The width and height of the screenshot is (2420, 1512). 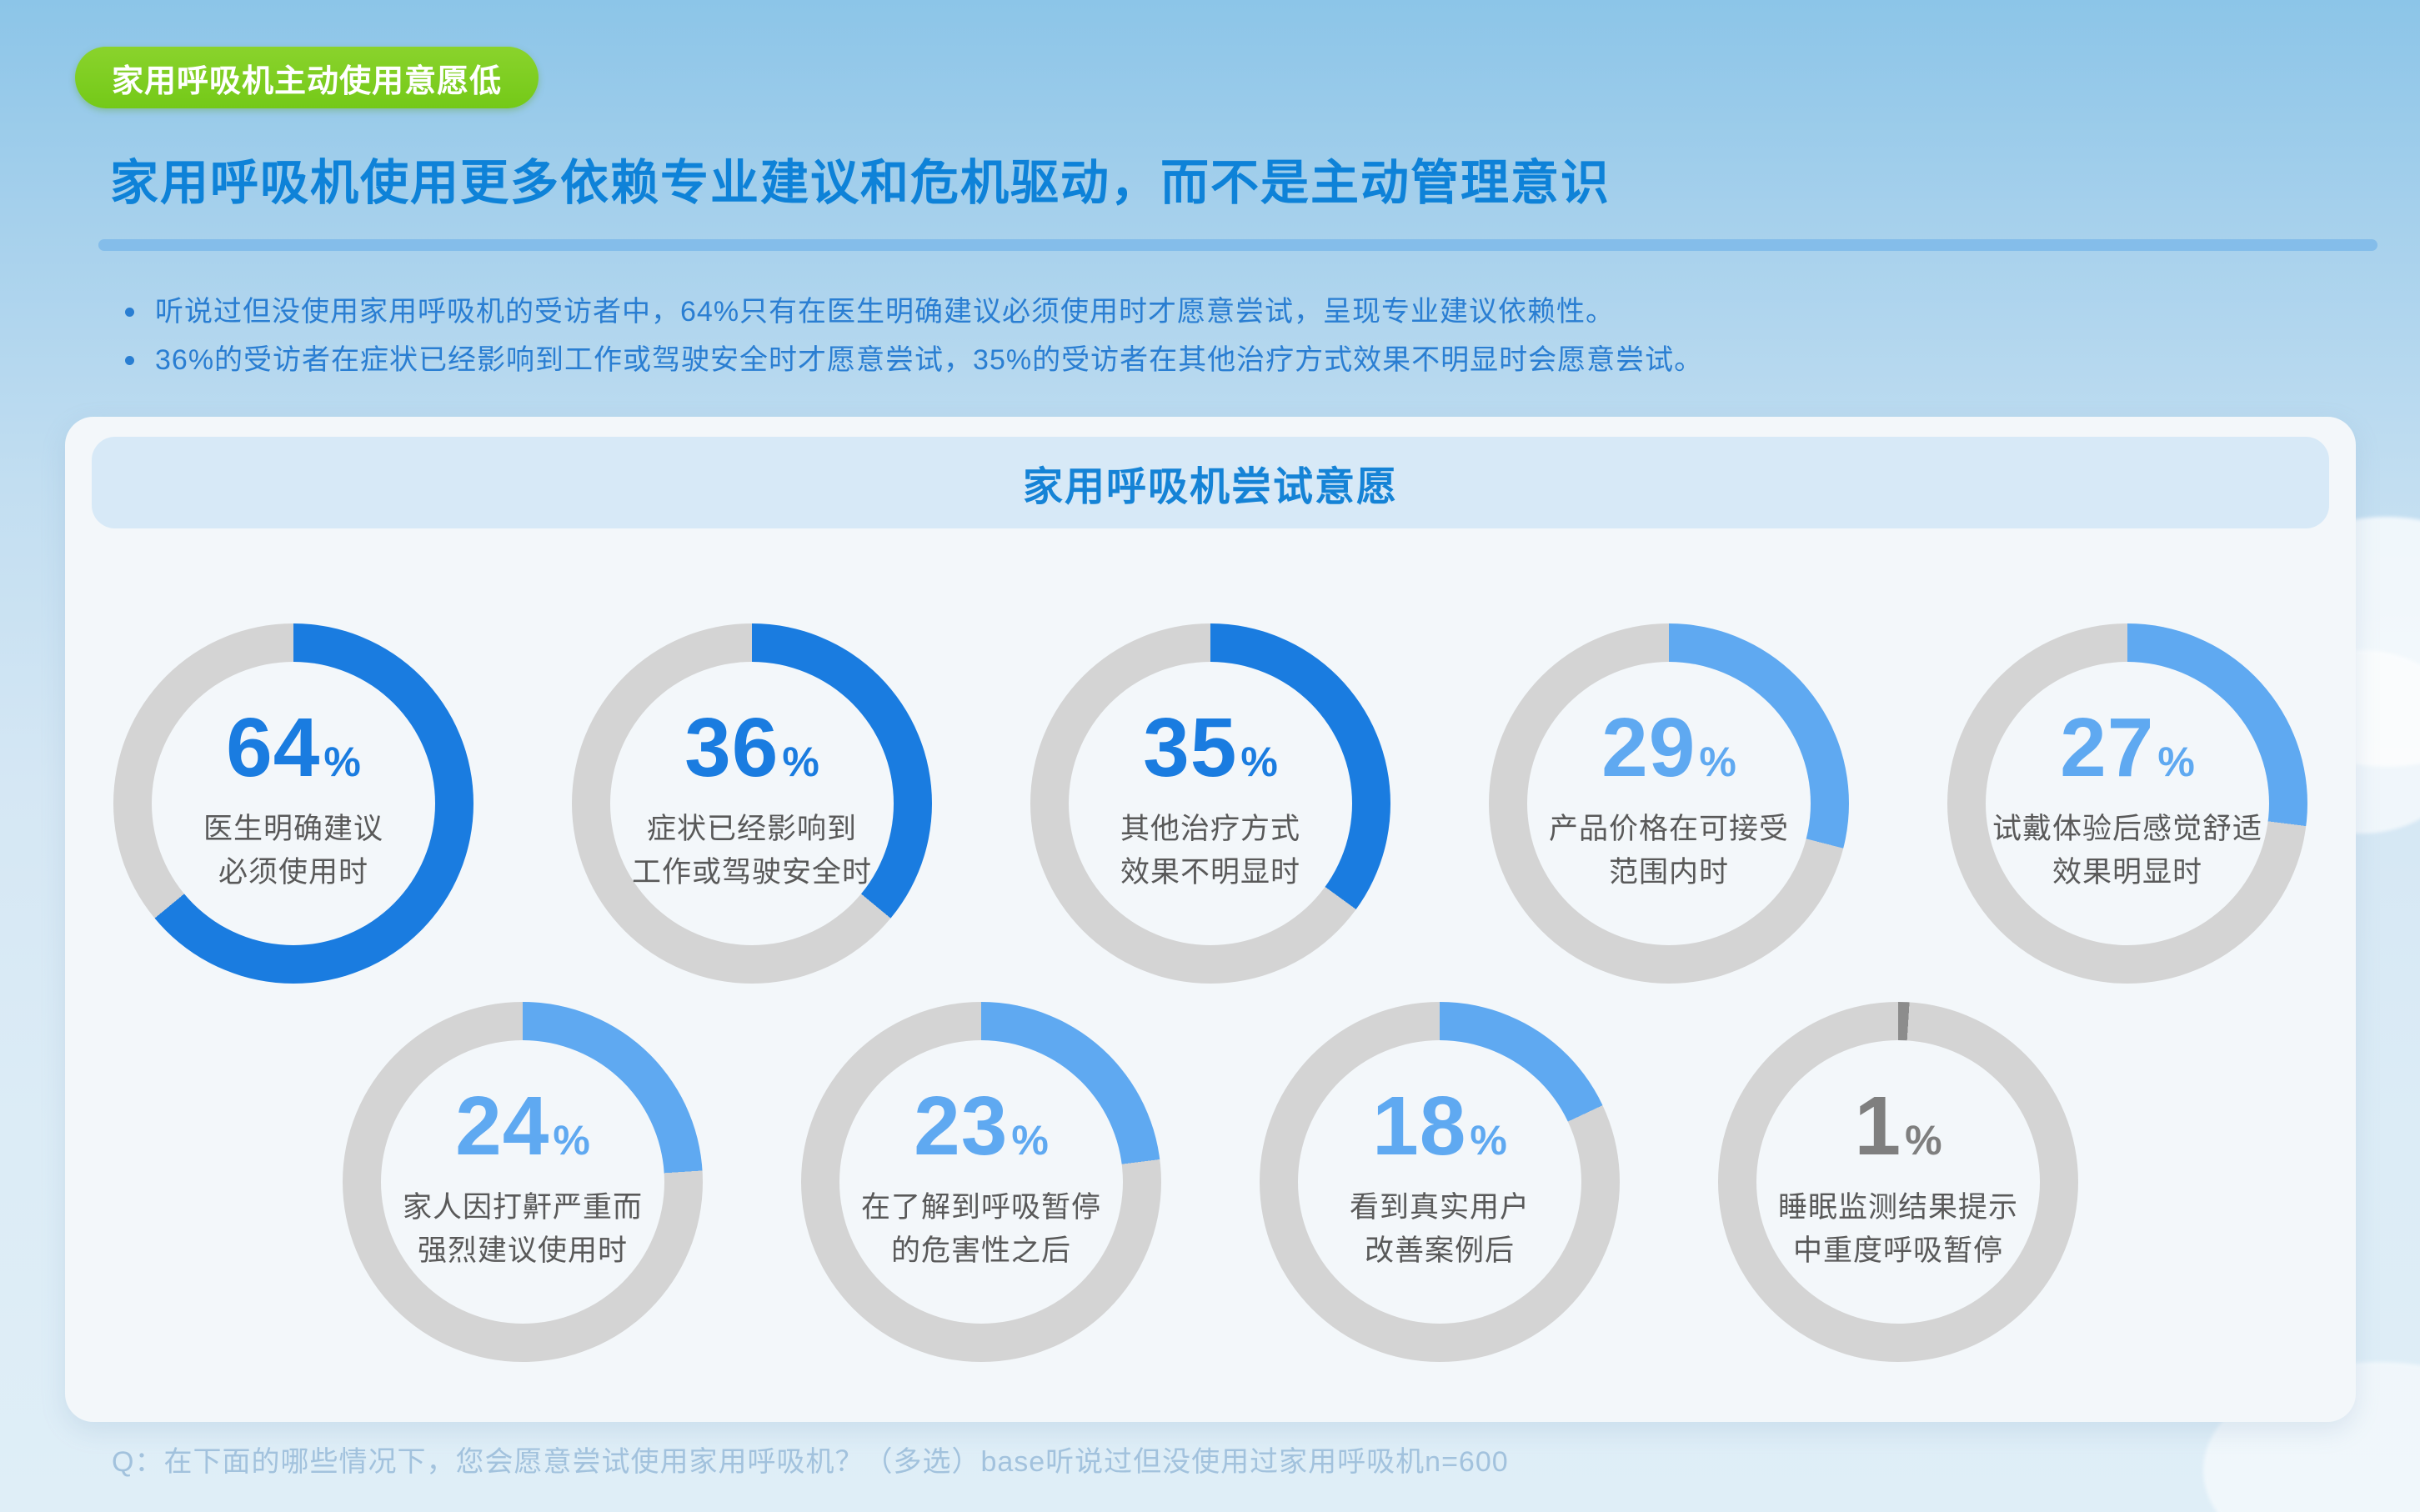 I want to click on donut-value-wrap: 27 %, so click(x=2127, y=748).